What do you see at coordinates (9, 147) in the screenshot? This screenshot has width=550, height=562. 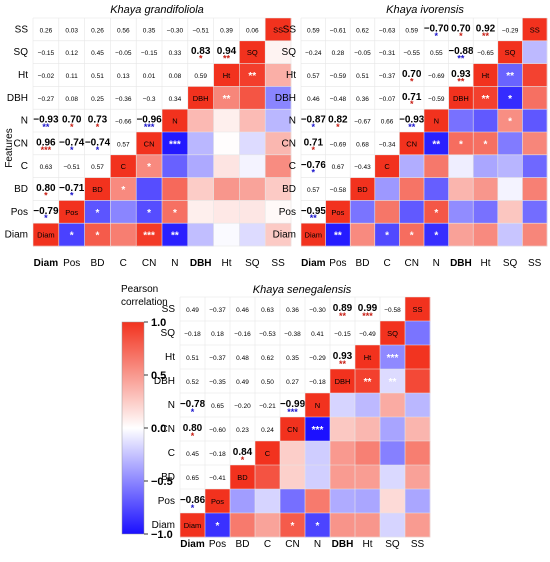 I see `y-axis-title: Features` at bounding box center [9, 147].